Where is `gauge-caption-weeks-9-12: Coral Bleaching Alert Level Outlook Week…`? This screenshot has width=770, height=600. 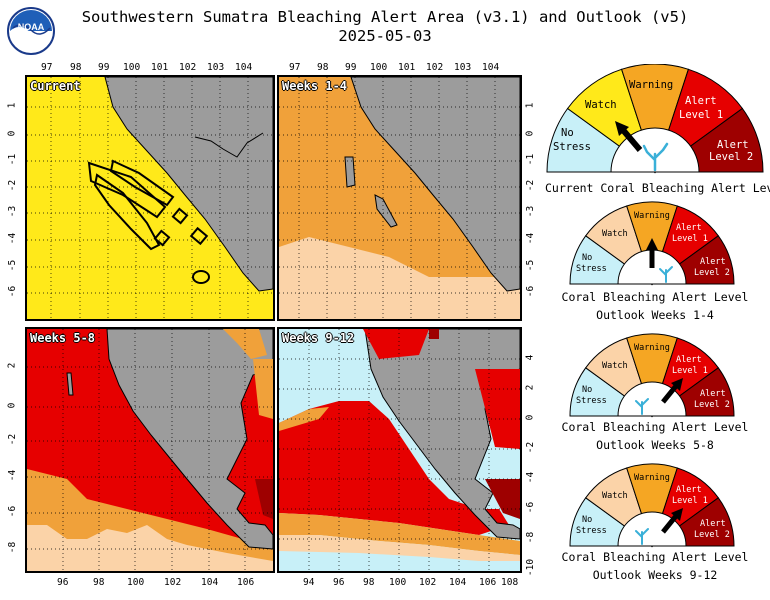
gauge-caption-weeks-9-12: Coral Bleaching Alert Level Outlook Week… is located at coordinates (655, 566).